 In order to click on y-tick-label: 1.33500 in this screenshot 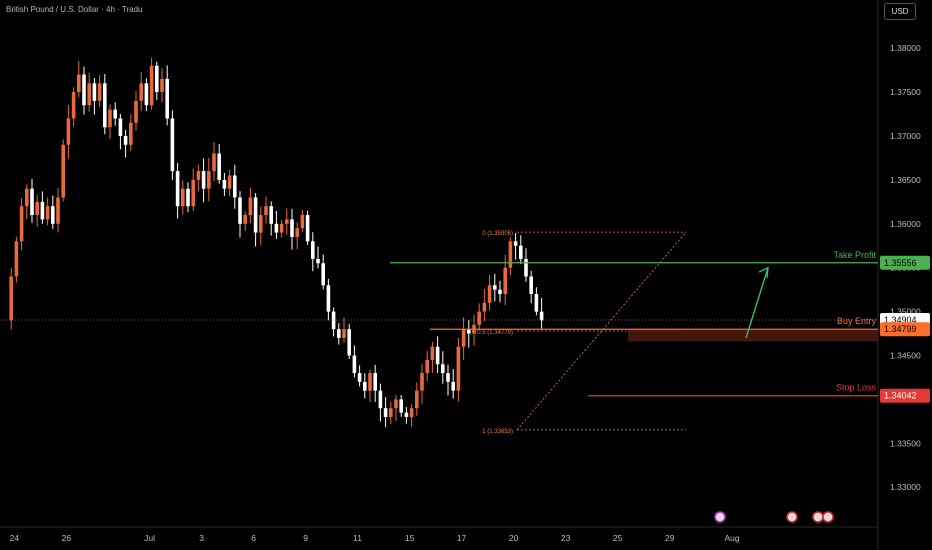, I will do `click(905, 443)`.